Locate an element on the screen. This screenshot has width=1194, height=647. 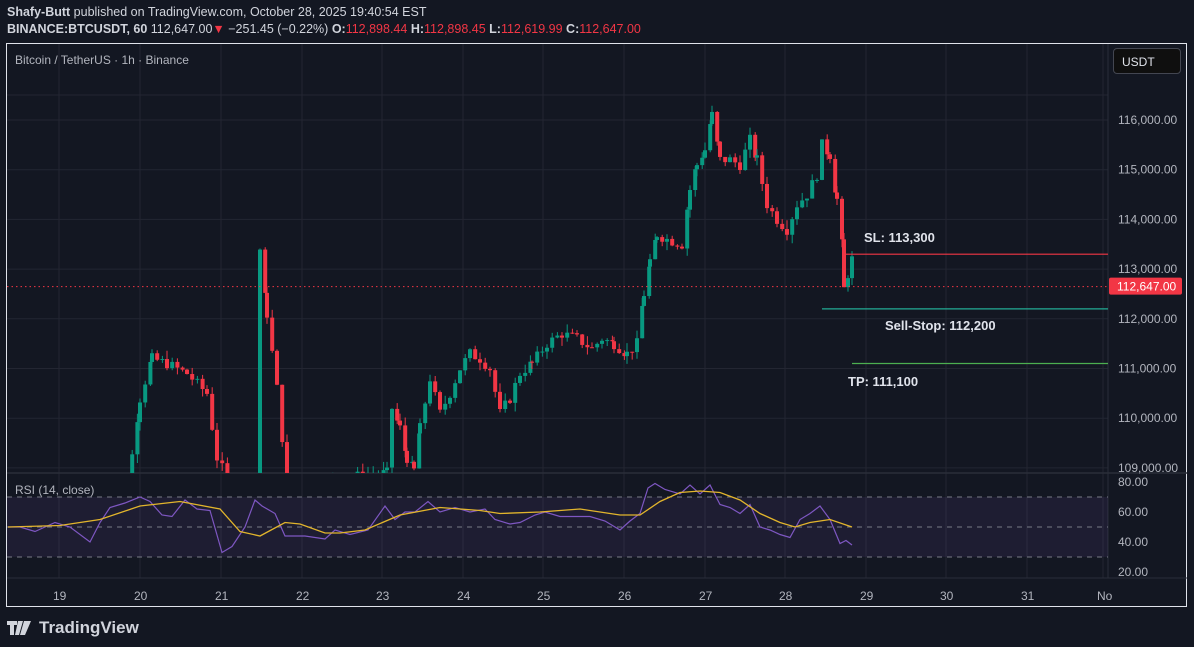
annotation-label: Sell-Stop: 112,200 is located at coordinates (940, 325).